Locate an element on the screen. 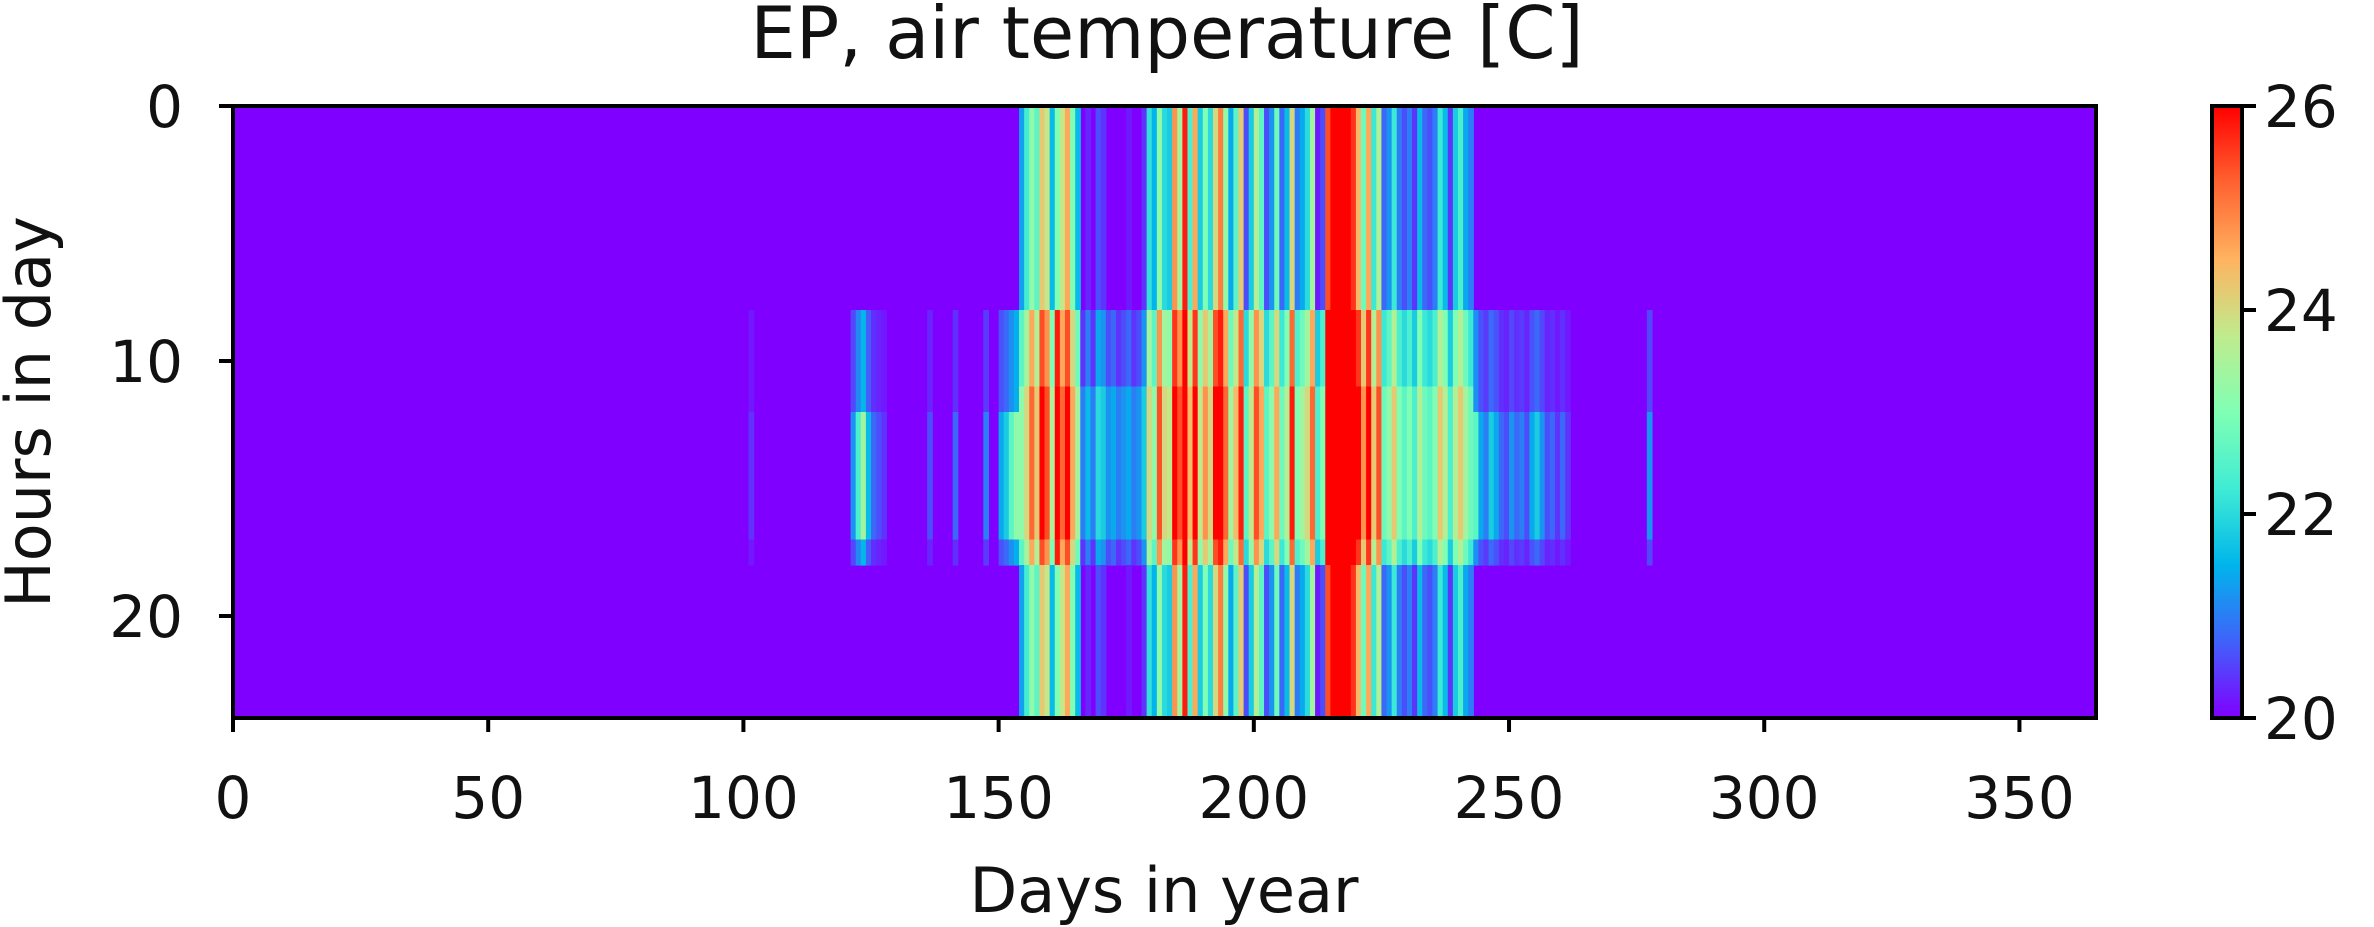 The height and width of the screenshot is (927, 2374). colorbar-tick-label: 24 is located at coordinates (2301, 311).